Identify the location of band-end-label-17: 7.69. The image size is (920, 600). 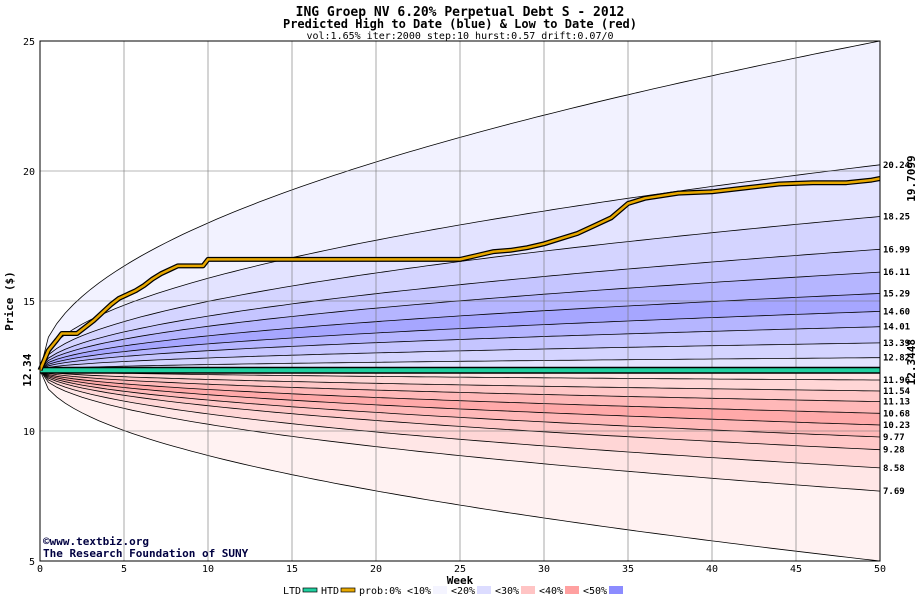
(894, 492).